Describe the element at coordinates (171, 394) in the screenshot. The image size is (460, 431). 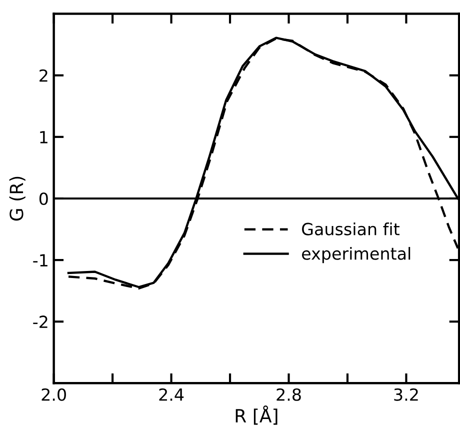
I see `x-tick-label: 2.4` at that location.